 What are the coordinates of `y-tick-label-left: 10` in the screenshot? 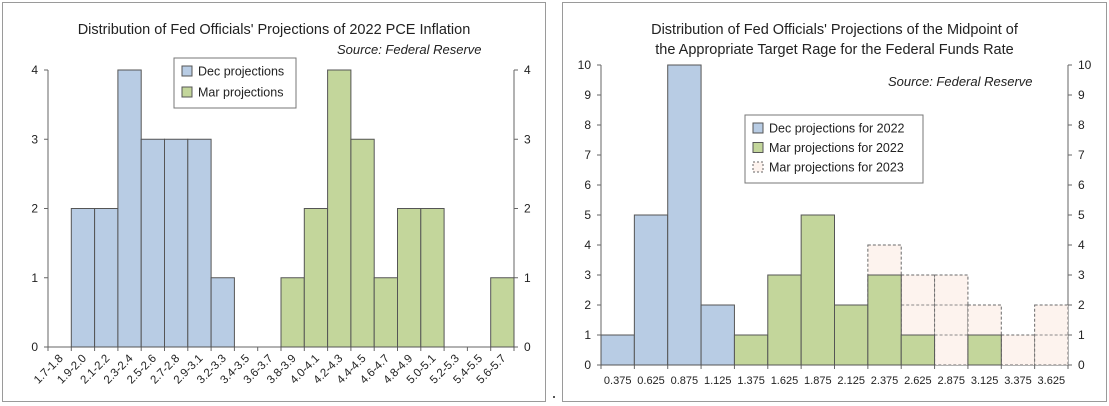 It's located at (585, 65).